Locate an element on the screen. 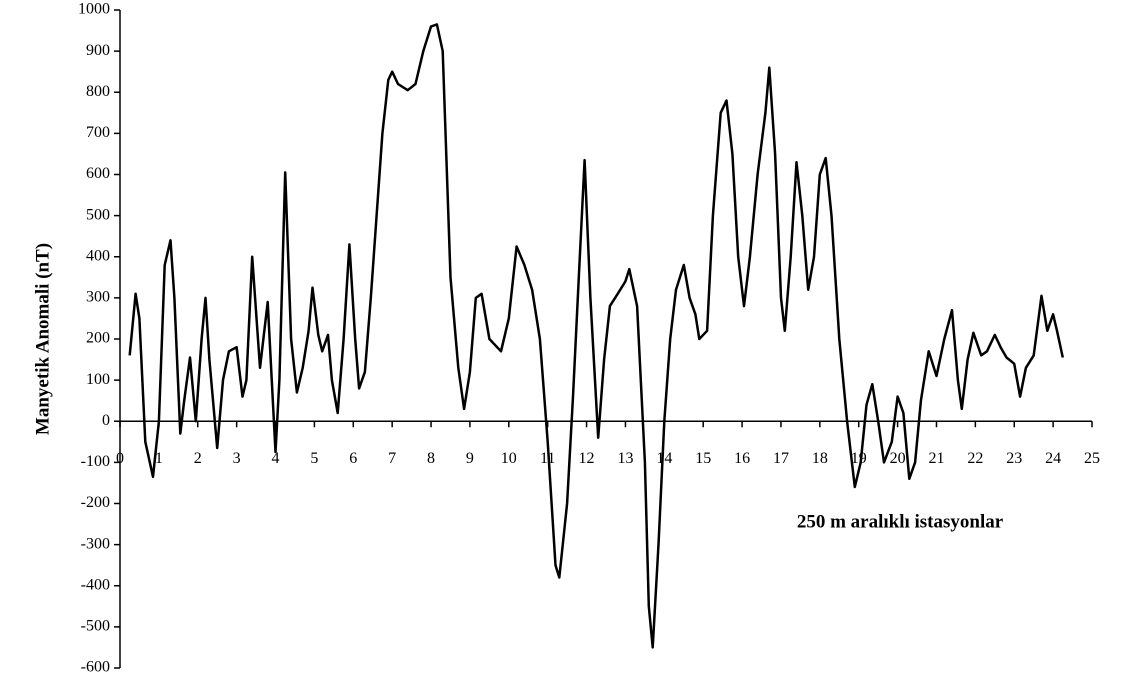 The width and height of the screenshot is (1123, 688). x-tick-label: 18 is located at coordinates (820, 458).